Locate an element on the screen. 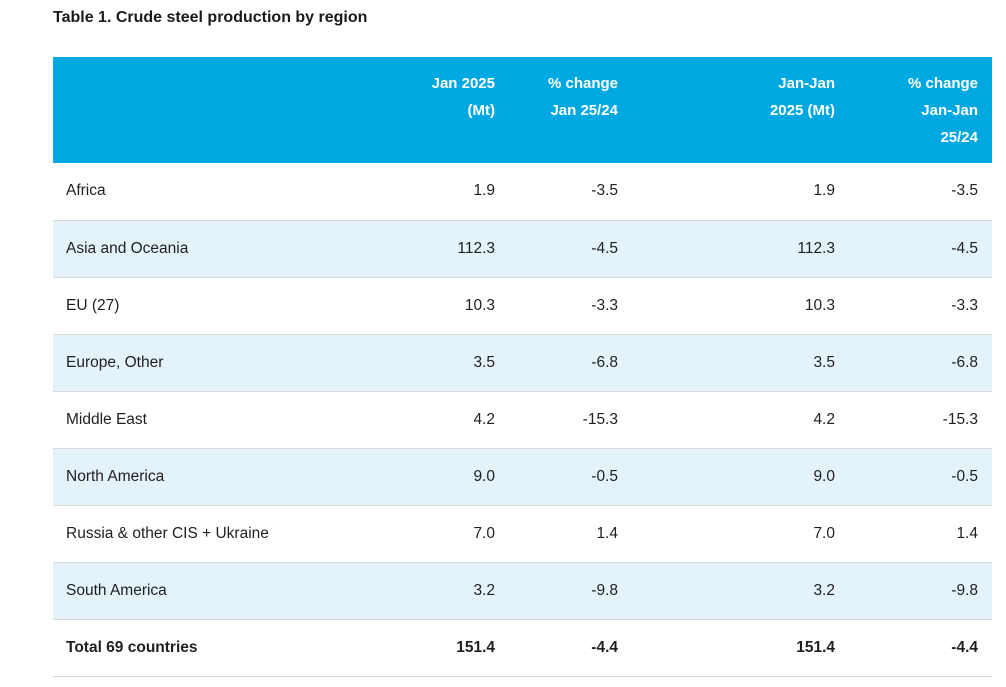 The height and width of the screenshot is (687, 1006). jan-mt-value: 7.0 is located at coordinates (429, 534).